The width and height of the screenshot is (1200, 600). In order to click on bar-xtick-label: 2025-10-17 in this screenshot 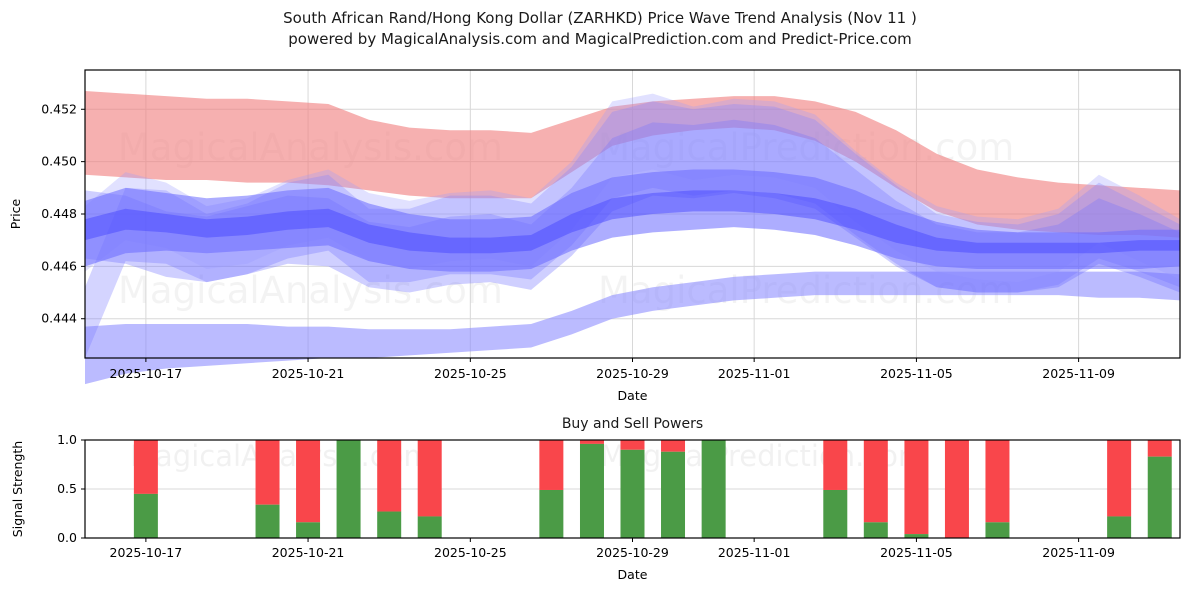, I will do `click(146, 552)`.